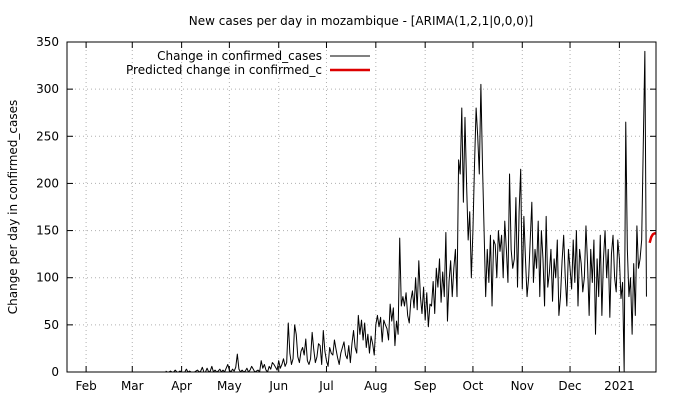 The image size is (680, 404). Describe the element at coordinates (325, 386) in the screenshot. I see `x-tick-label: Jul` at that location.